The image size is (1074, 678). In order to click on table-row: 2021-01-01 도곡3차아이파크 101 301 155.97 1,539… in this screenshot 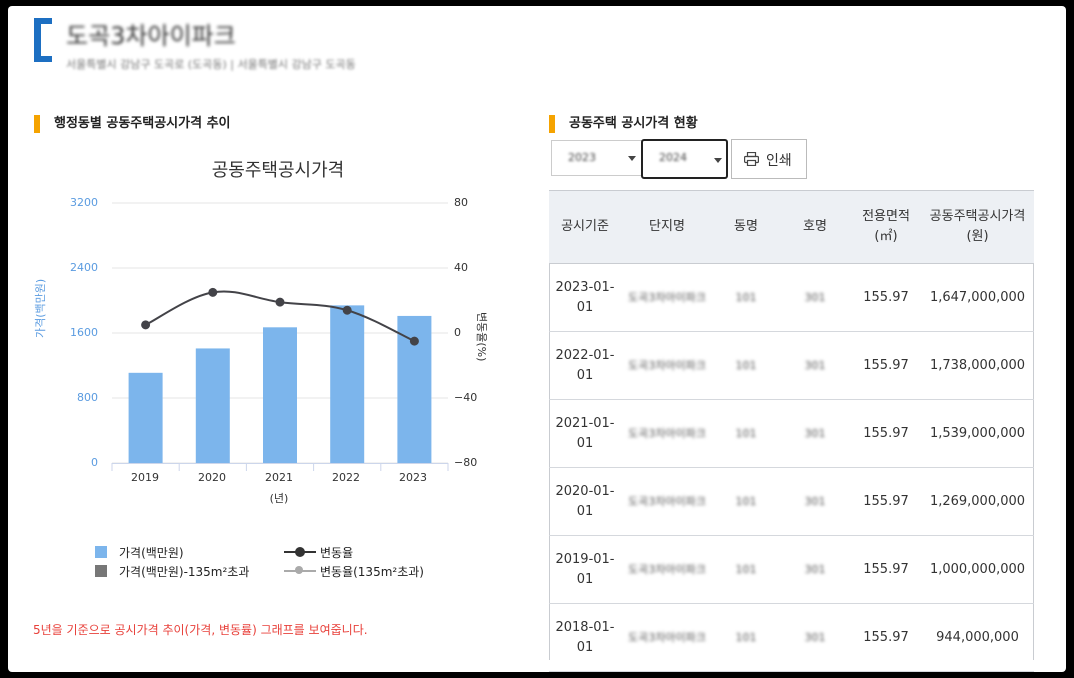, I will do `click(791, 433)`.